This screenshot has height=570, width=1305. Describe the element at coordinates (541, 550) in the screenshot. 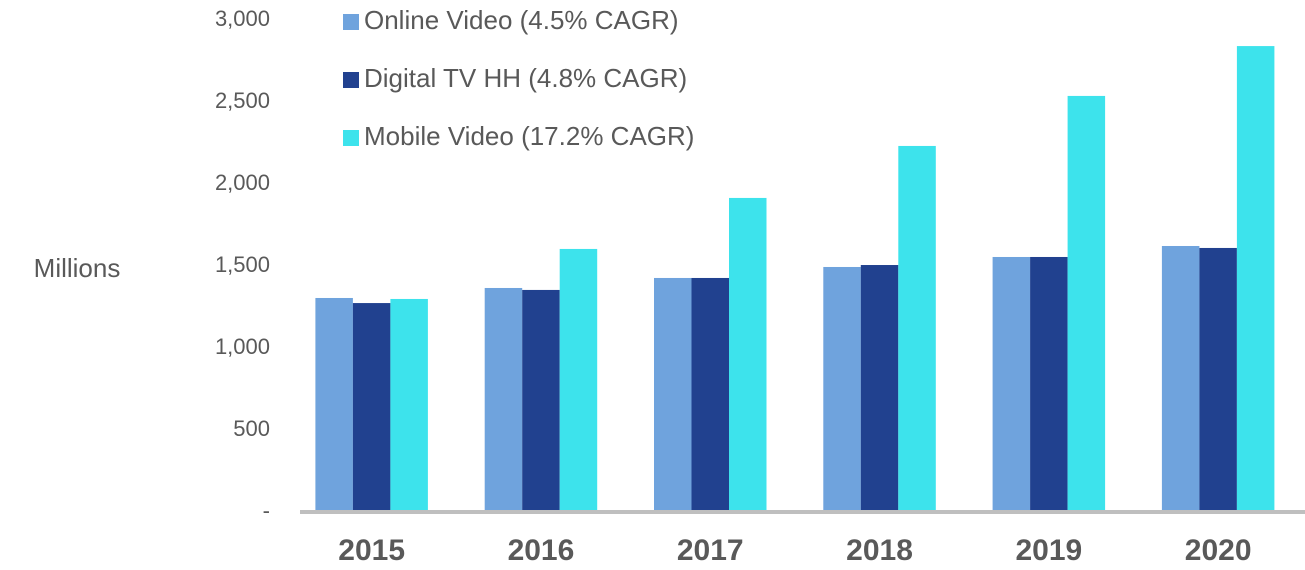

I see `x-tick-label: 2016` at that location.